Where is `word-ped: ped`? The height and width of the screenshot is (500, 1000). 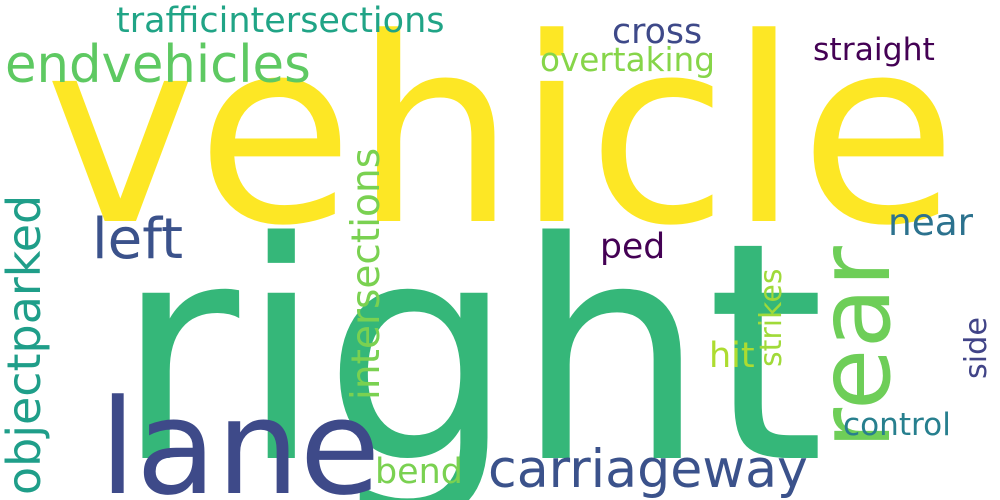 word-ped: ped is located at coordinates (633, 247).